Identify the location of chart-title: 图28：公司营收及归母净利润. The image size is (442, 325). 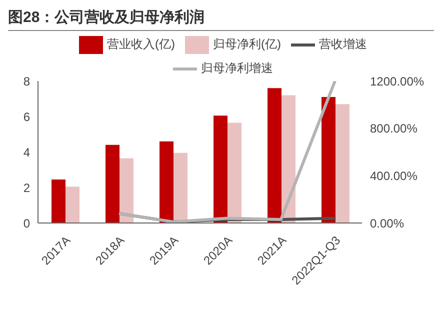
(221, 19).